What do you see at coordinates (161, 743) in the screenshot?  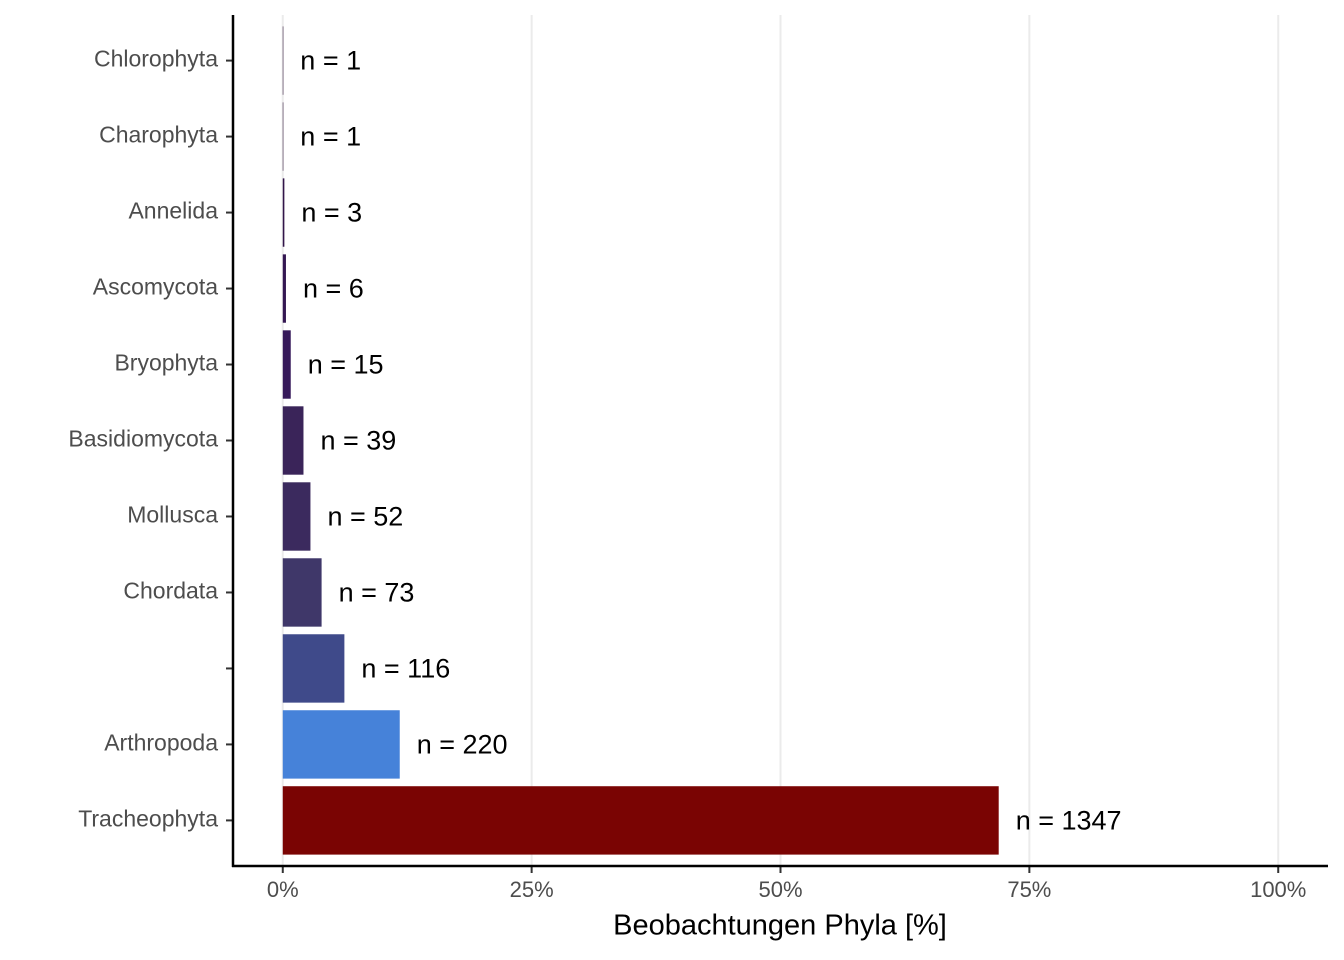 I see `y-tick-label: Arthropoda` at bounding box center [161, 743].